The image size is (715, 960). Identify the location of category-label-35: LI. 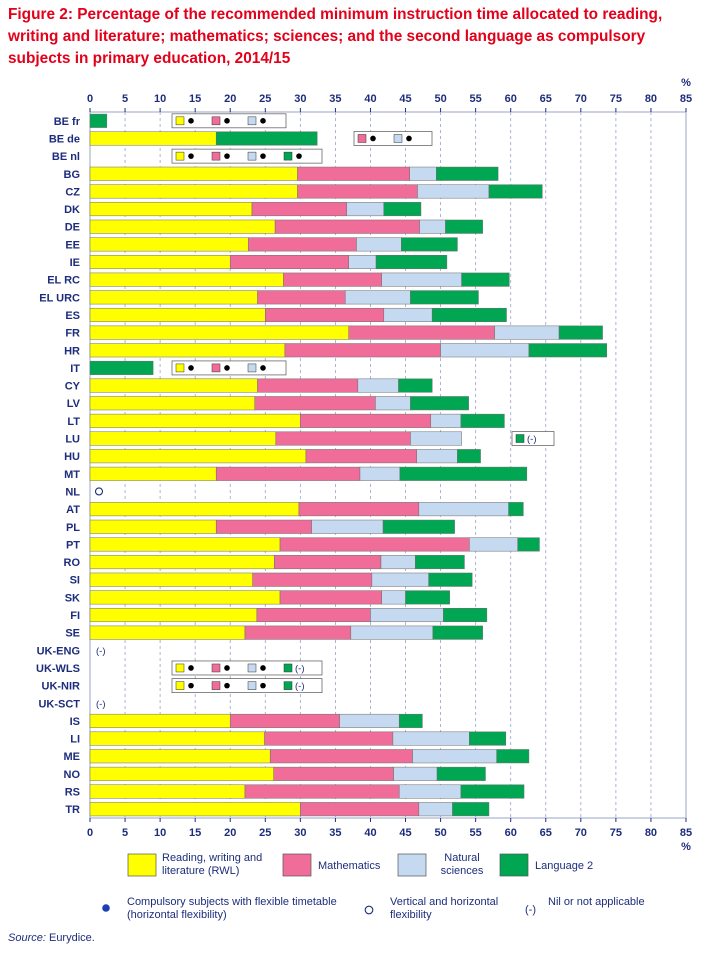
(75, 740).